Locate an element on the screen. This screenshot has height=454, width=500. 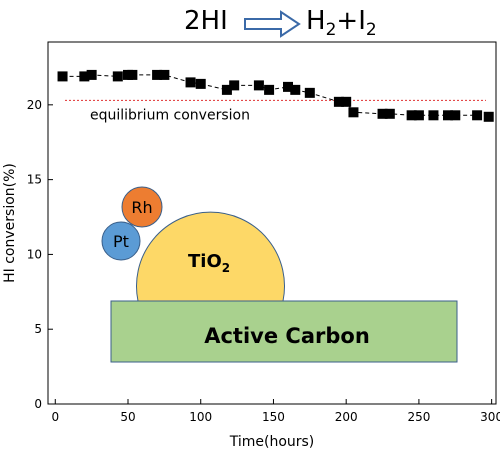
rh-label: Rh is located at coordinates (141, 207).